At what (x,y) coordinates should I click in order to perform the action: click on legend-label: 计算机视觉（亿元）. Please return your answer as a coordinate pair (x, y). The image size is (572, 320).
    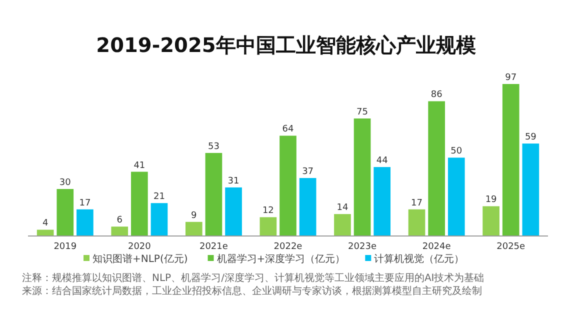
    Looking at the image, I should click on (419, 259).